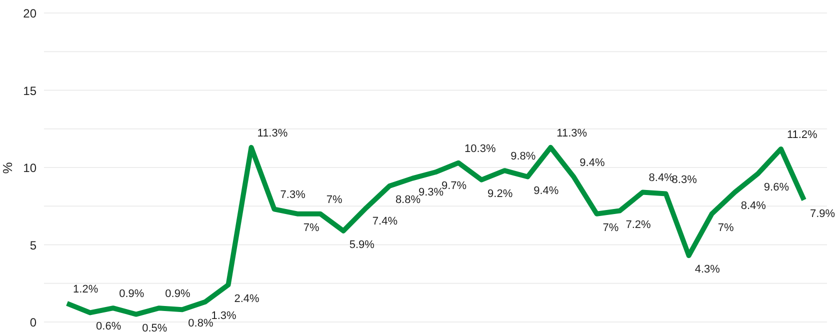  Describe the element at coordinates (293, 195) in the screenshot. I see `data-label: 7.3%` at that location.